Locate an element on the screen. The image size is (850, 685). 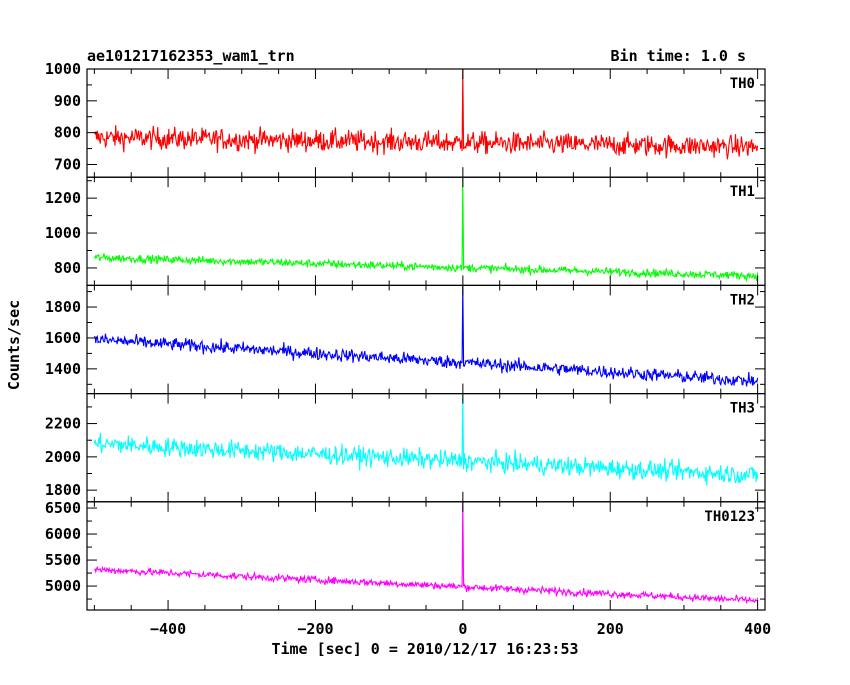
x-axis-title: Time [sec] 0 = 2010/12/17 16:23:53 is located at coordinates (424, 649).